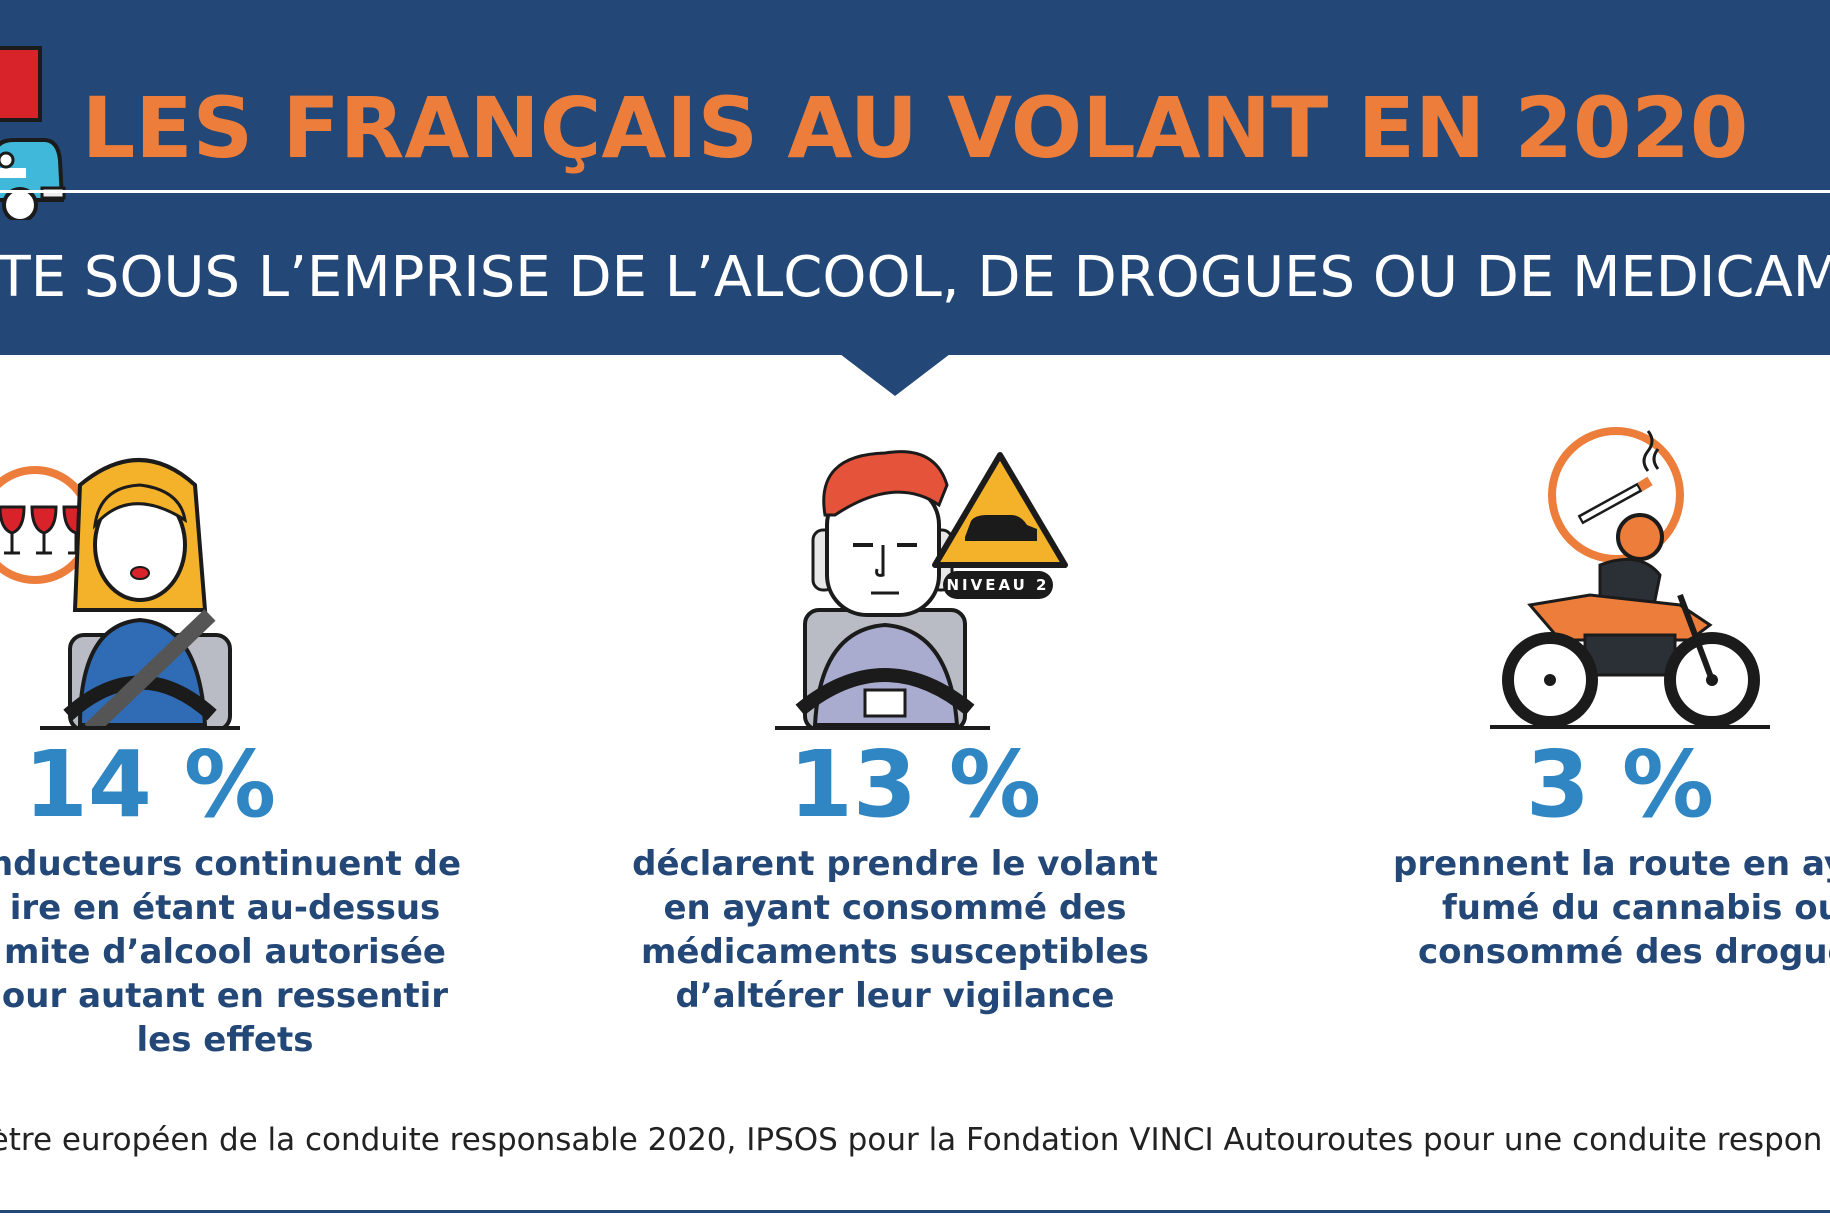 This screenshot has height=1220, width=1830. Describe the element at coordinates (895, 952) in the screenshot. I see `stat-medication-line: médicaments susceptibles` at that location.